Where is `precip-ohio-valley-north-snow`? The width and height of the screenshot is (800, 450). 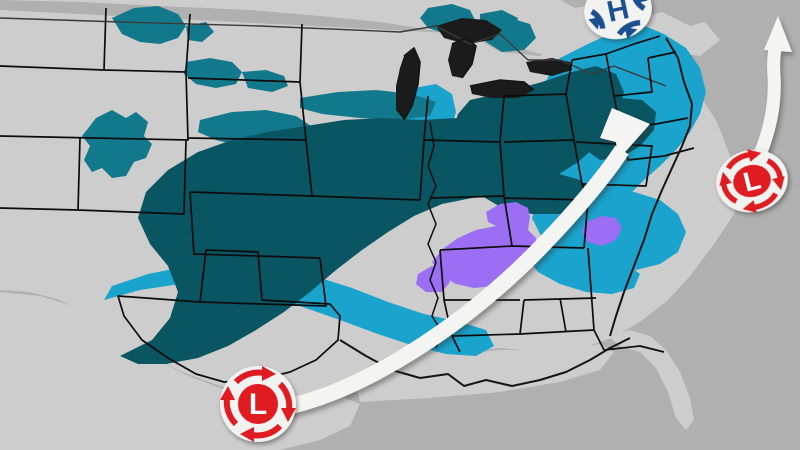 precip-ohio-valley-north-snow is located at coordinates (511, 35).